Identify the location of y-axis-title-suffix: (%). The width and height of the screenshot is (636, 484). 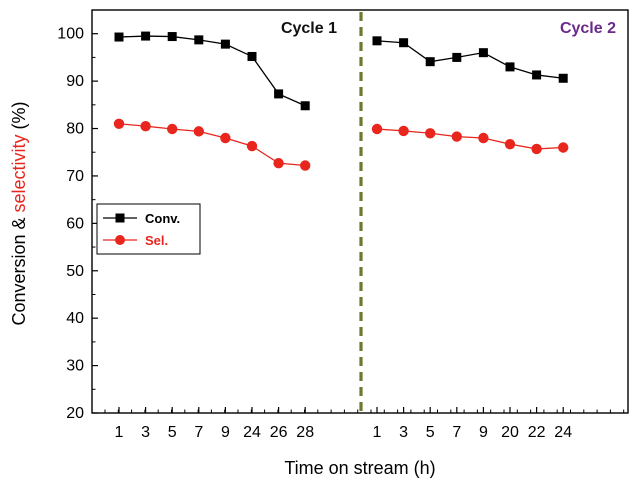
(19, 117).